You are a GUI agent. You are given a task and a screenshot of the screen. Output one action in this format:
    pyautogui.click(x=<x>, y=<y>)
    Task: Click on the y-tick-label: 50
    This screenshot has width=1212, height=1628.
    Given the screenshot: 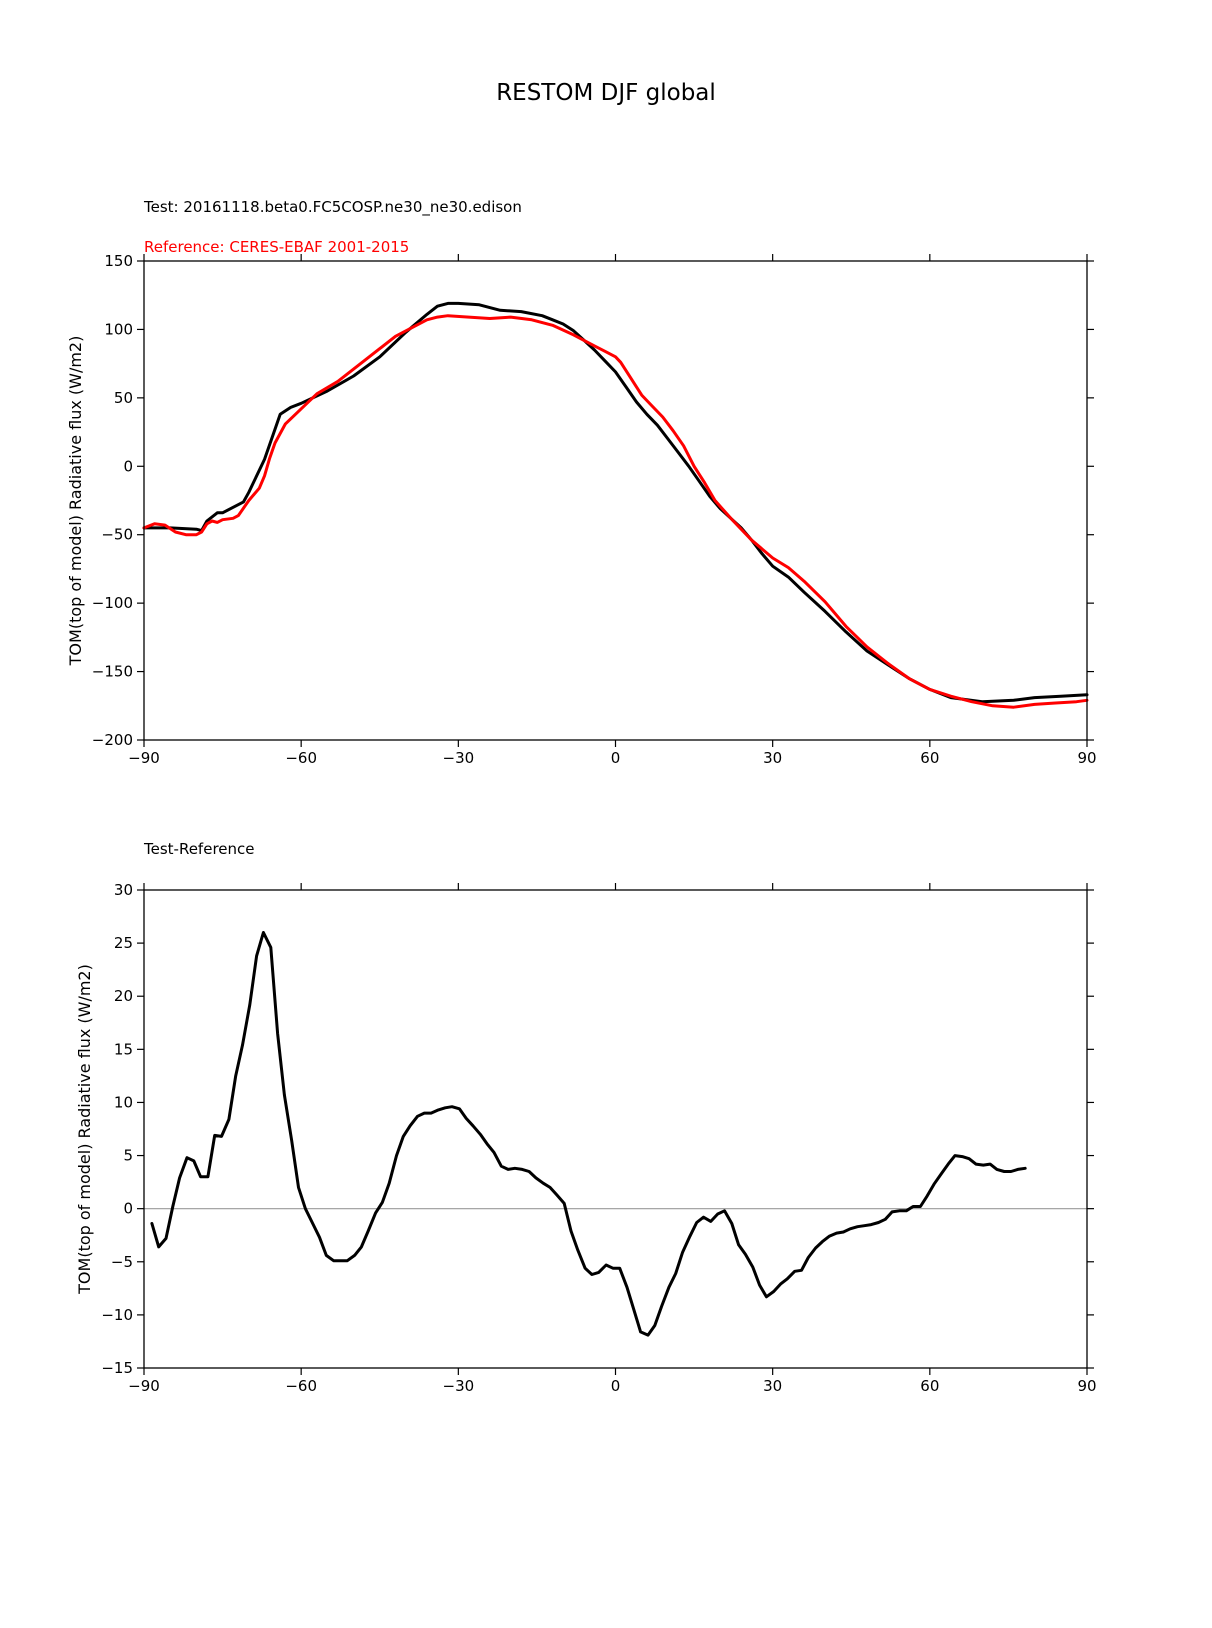 What is the action you would take?
    pyautogui.click(x=123, y=398)
    